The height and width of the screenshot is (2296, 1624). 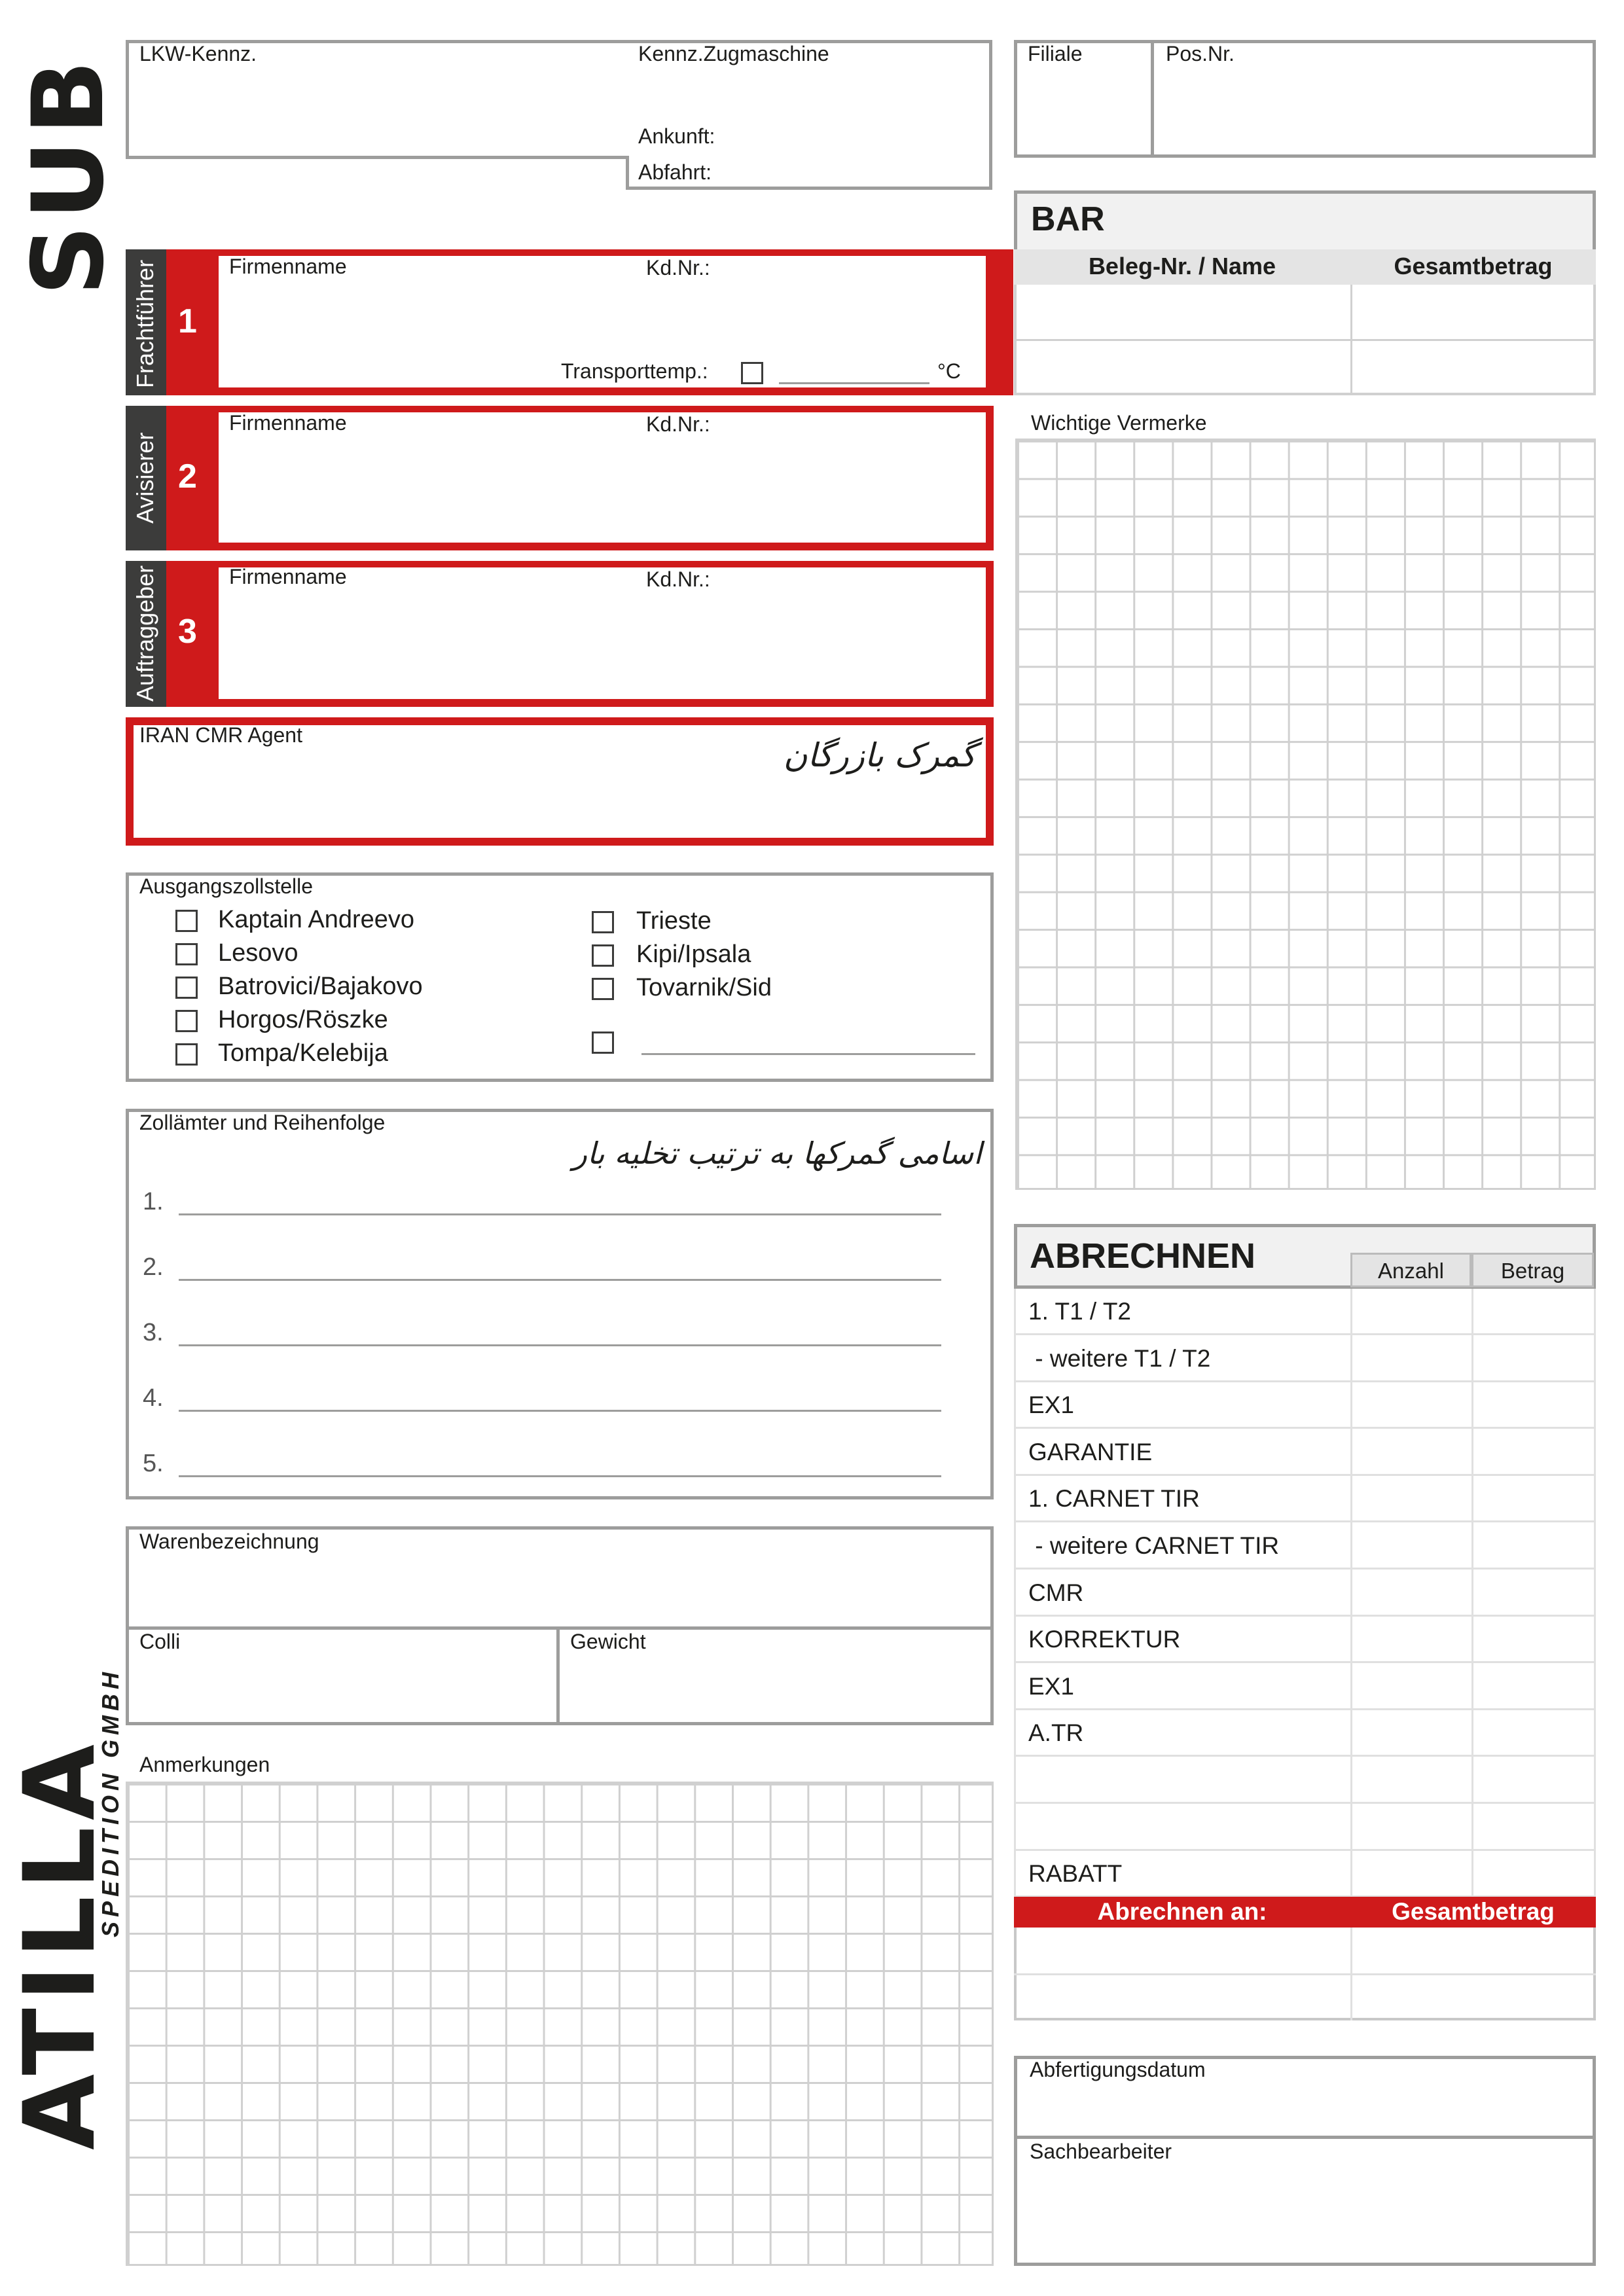 I want to click on abfertigungsdatum-box, so click(x=1305, y=2097).